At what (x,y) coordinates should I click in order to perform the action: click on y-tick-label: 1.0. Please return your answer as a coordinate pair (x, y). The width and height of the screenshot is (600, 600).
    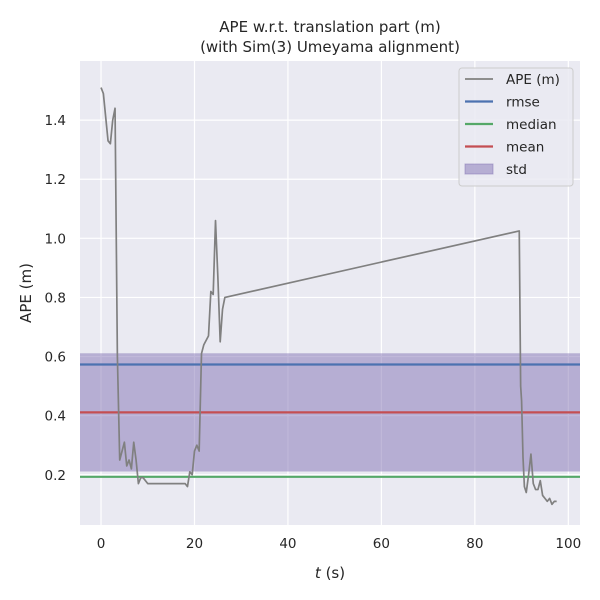
    Looking at the image, I should click on (55, 239).